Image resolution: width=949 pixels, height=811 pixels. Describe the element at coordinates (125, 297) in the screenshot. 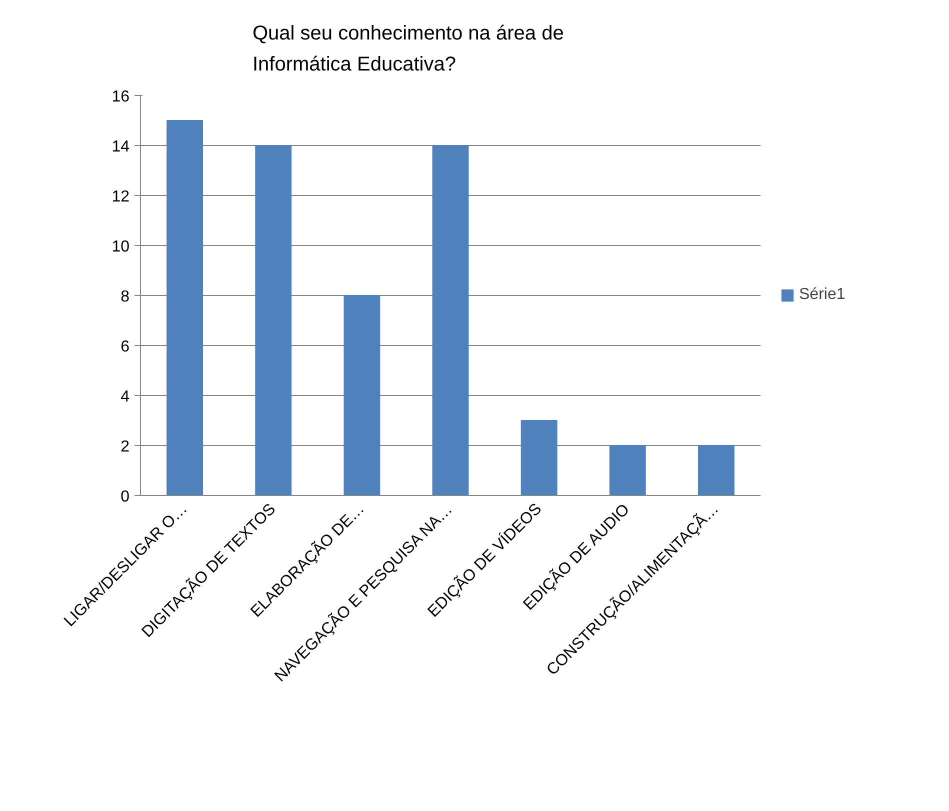

I see `y-tick-label: 8` at that location.